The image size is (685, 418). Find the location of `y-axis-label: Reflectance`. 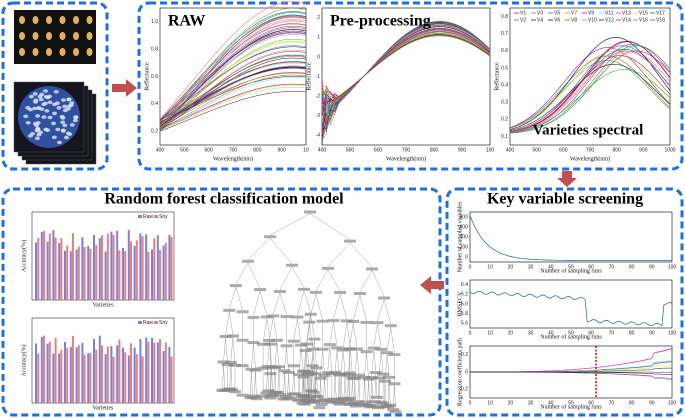

y-axis-label: Reflectance is located at coordinates (146, 76).